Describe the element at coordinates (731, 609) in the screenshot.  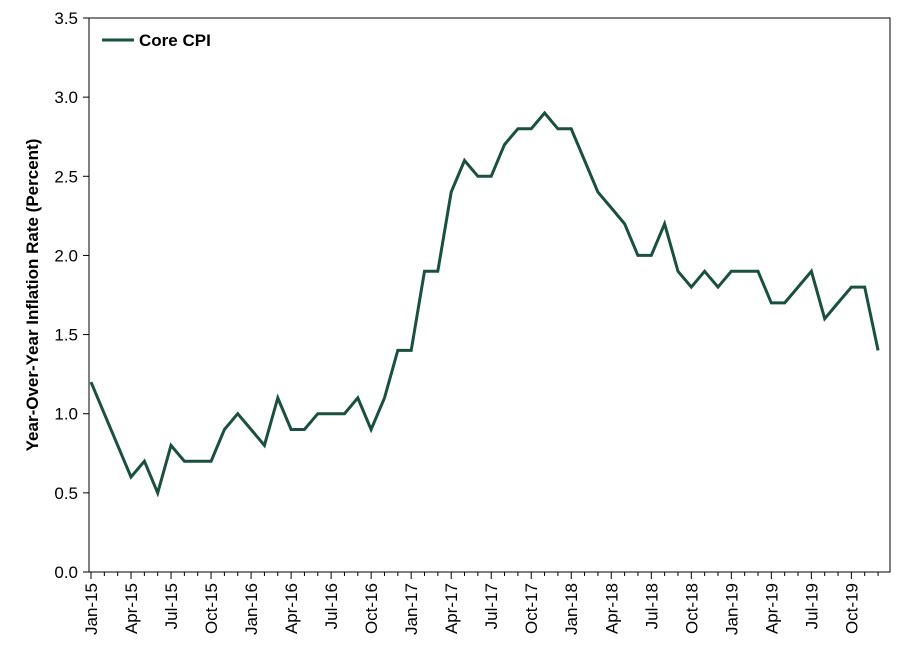
I see `x-tick-label: Jan-19` at that location.